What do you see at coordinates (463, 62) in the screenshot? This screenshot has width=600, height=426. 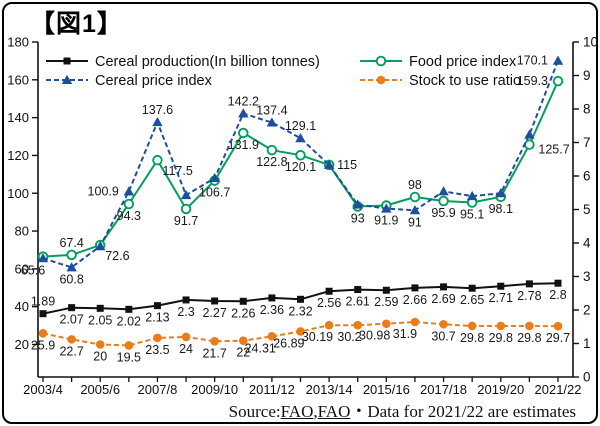 I see `legend-label: Food price index` at bounding box center [463, 62].